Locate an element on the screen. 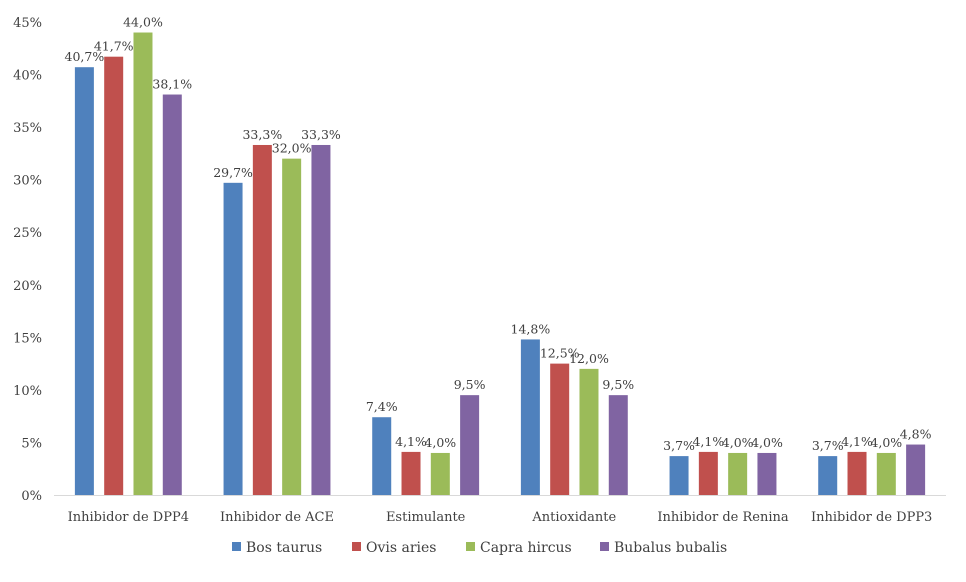 The width and height of the screenshot is (966, 582). y-axis: 0% 5% 10% 15% 20% 25% 30% 35% 40% 45% is located at coordinates (27, 260).